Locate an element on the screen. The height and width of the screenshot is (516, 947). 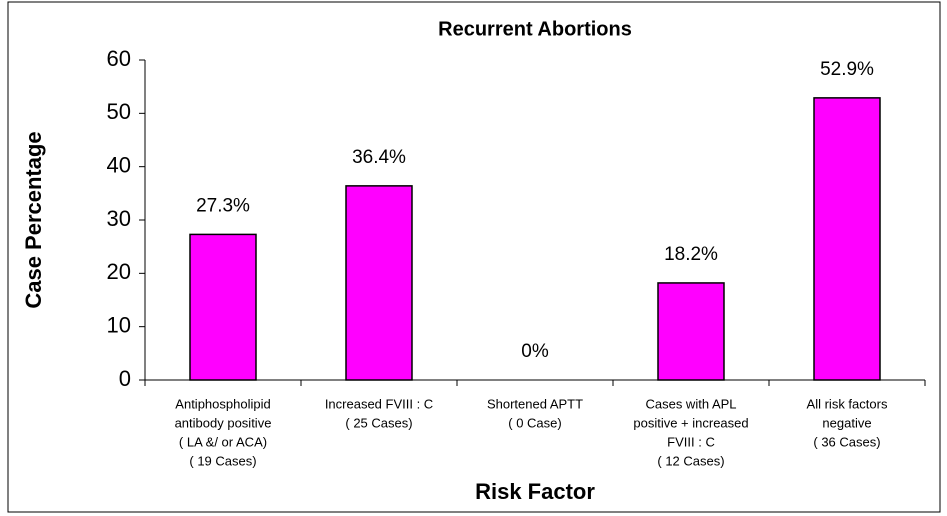
y-tick-label: 0 is located at coordinates (125, 378).